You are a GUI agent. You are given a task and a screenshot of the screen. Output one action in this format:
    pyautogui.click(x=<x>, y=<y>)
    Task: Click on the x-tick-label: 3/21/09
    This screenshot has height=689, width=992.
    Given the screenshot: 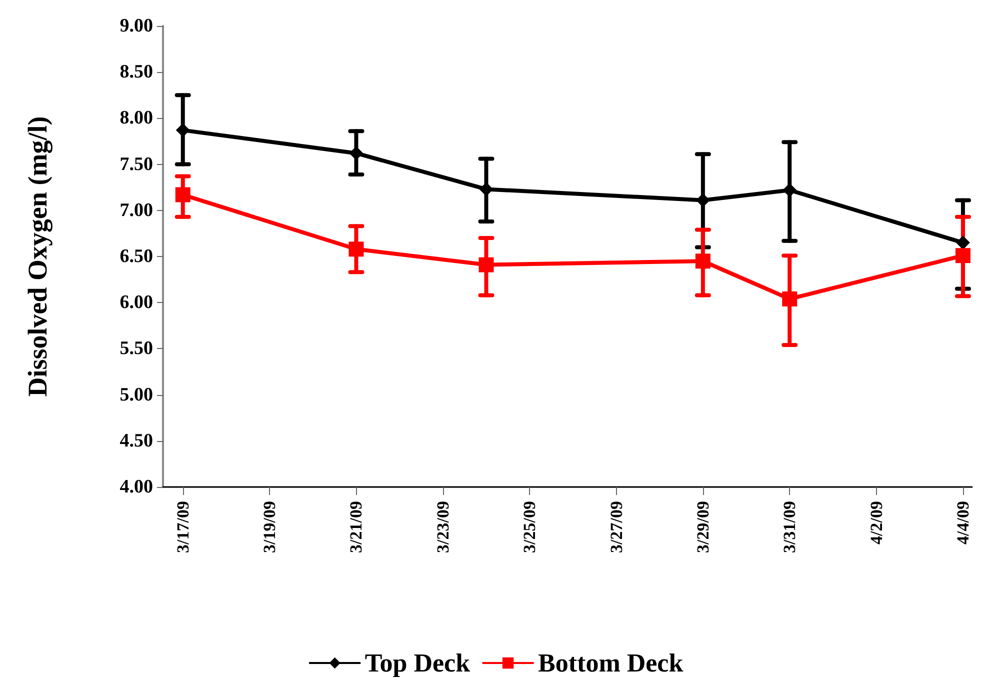 What is the action you would take?
    pyautogui.click(x=356, y=527)
    